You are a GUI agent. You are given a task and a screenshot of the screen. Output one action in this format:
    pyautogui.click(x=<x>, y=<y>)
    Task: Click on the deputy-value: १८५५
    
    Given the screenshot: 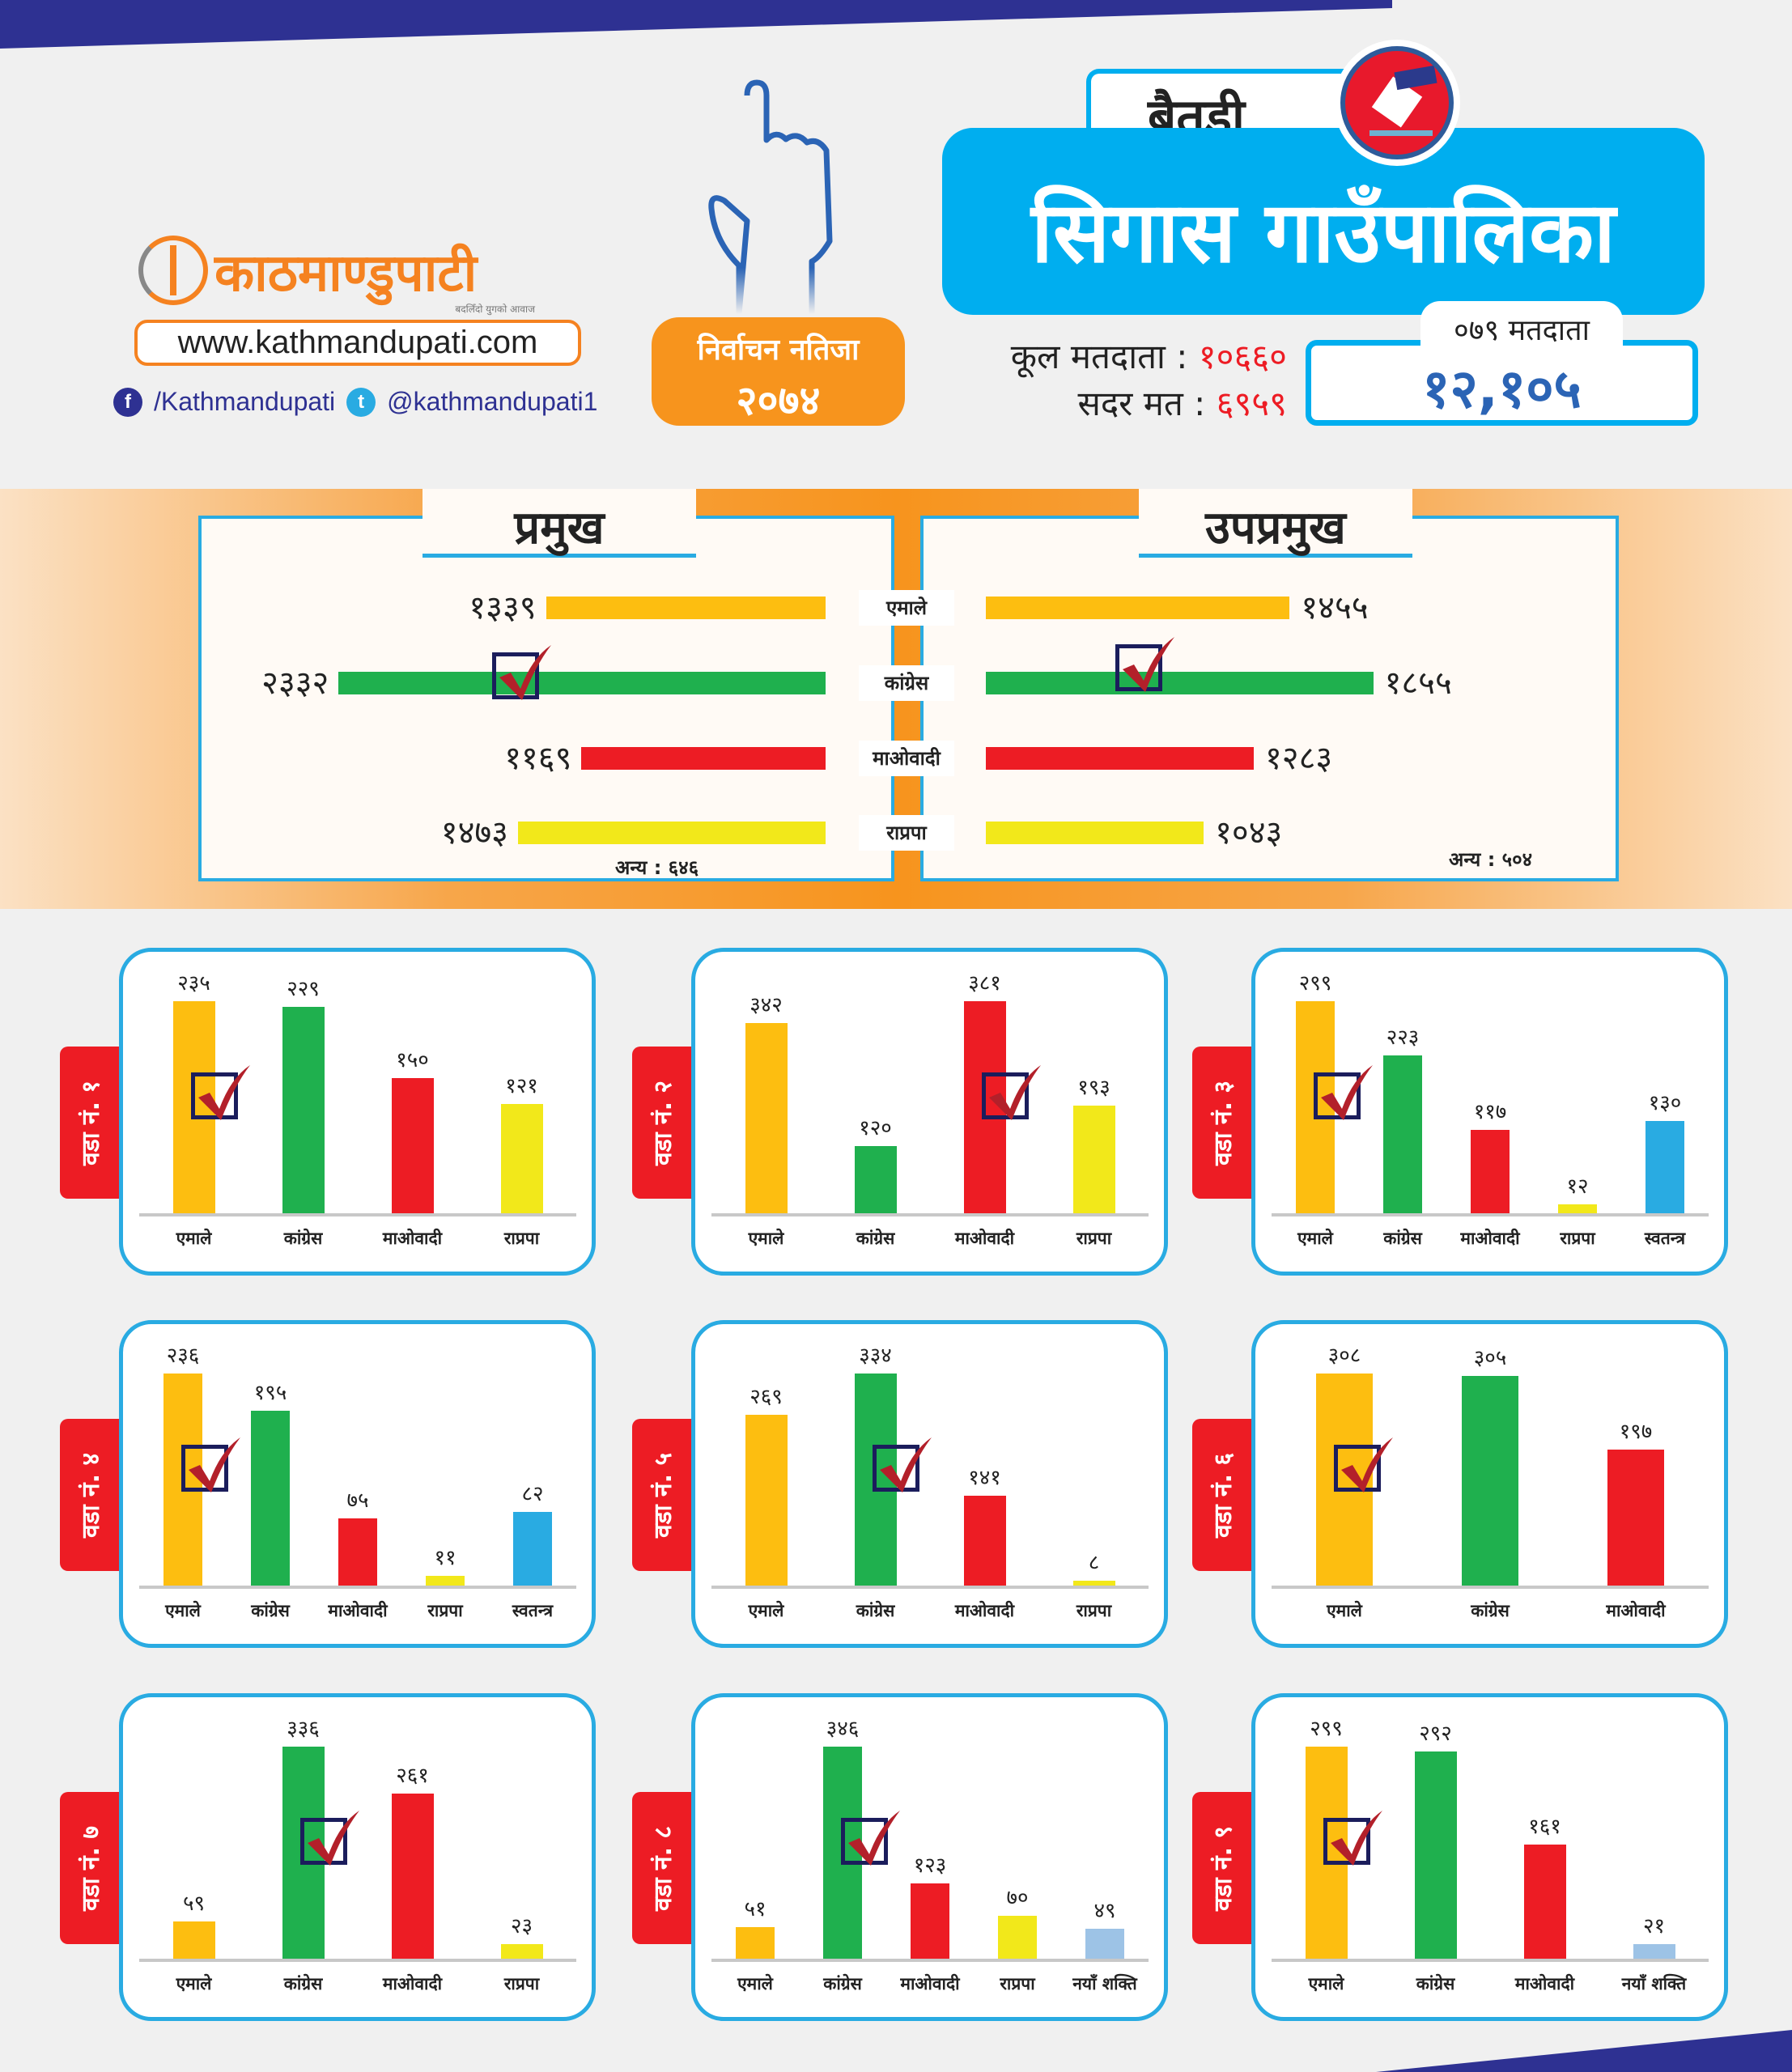 What is the action you would take?
    pyautogui.click(x=1418, y=683)
    